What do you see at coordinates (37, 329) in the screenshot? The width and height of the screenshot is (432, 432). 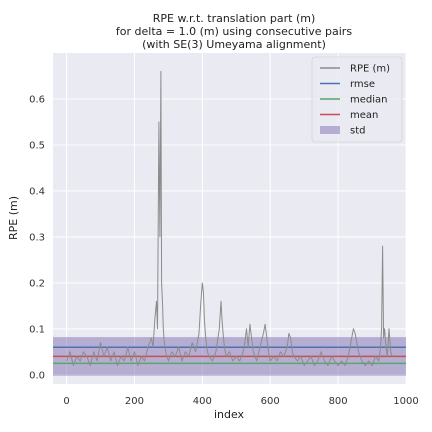 I see `y-tick-label: 0.1` at bounding box center [37, 329].